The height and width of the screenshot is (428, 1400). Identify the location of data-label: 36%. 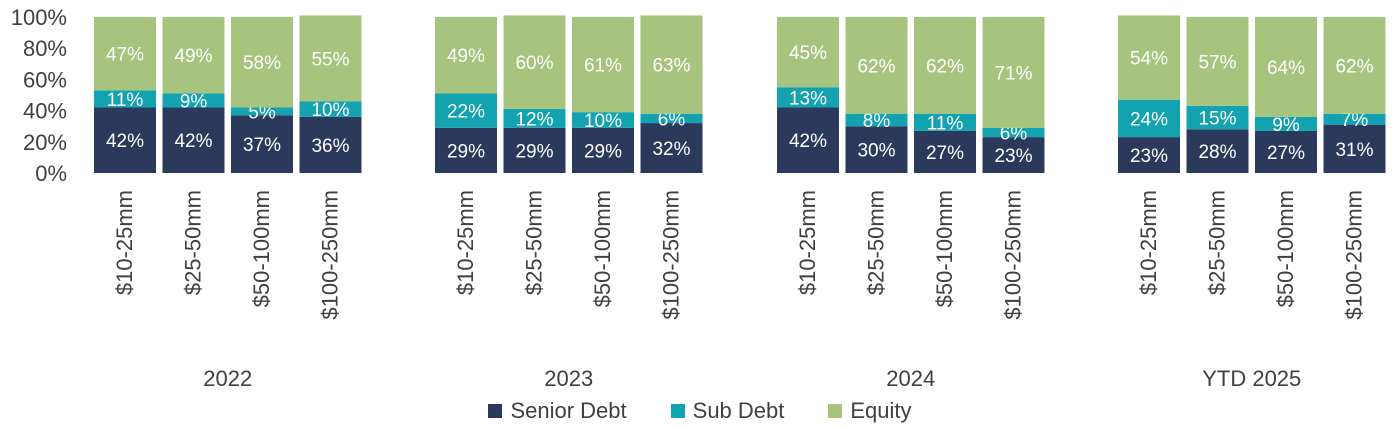
(330, 146).